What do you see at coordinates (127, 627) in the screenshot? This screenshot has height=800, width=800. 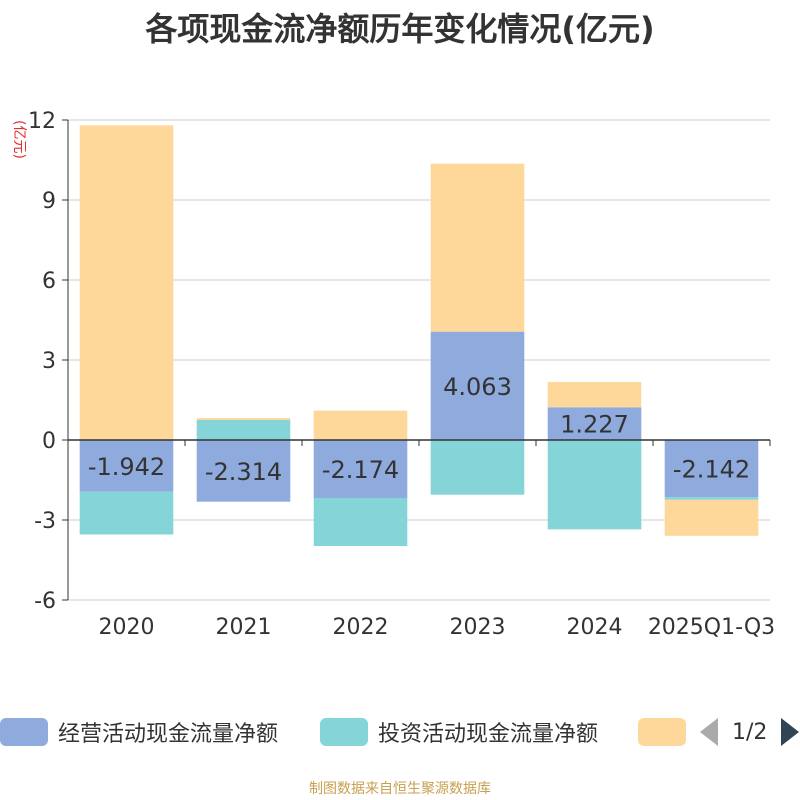 I see `x-tick-label: 2020` at bounding box center [127, 627].